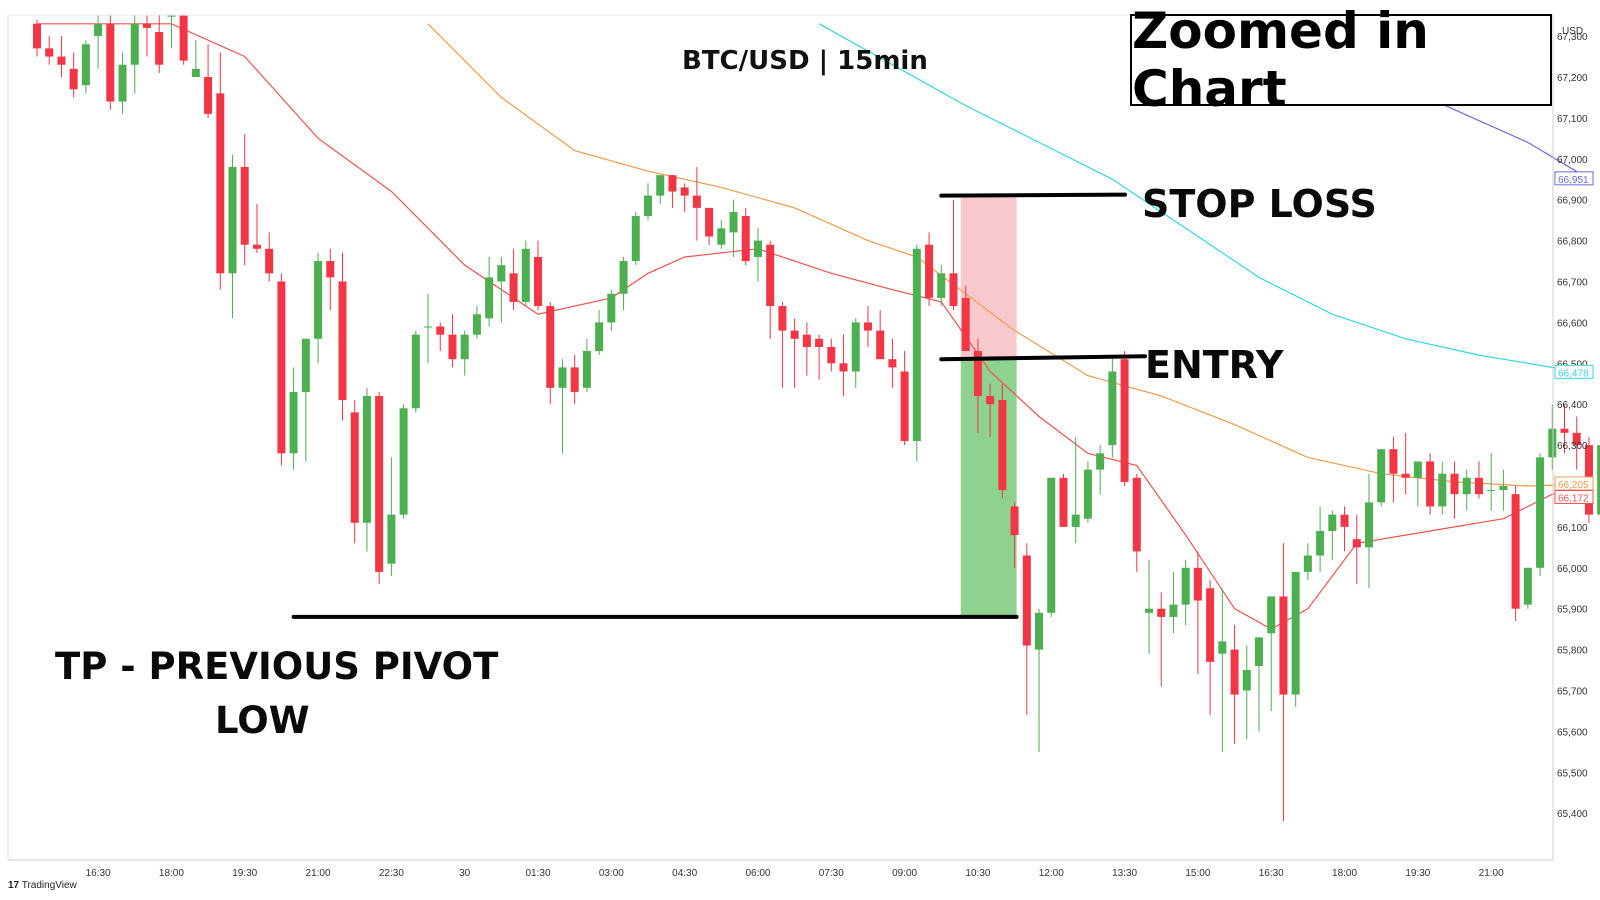 The height and width of the screenshot is (900, 1600). What do you see at coordinates (391, 873) in the screenshot?
I see `x-tick-label: 22:30` at bounding box center [391, 873].